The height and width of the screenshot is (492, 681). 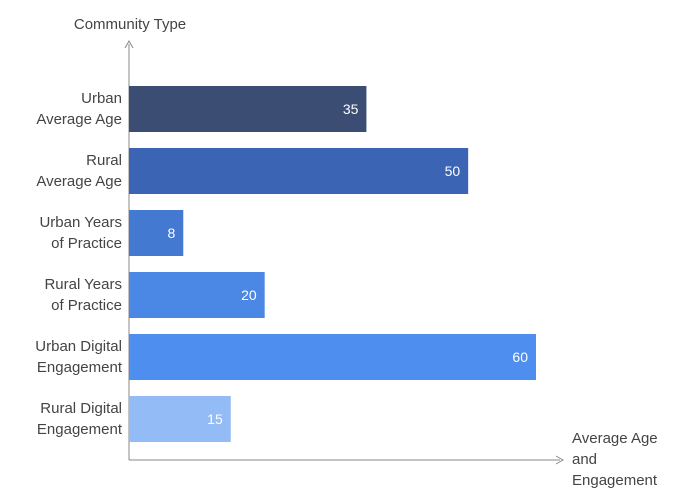 I want to click on value-label: 15, so click(x=215, y=419).